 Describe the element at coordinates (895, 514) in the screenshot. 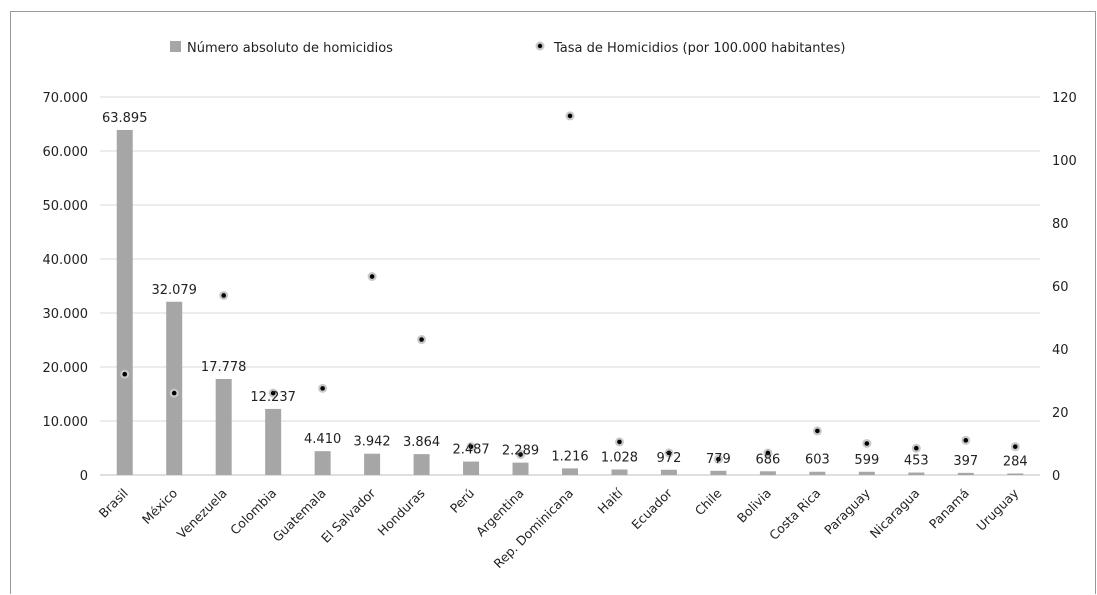

I see `category-label: Nicaragua` at that location.